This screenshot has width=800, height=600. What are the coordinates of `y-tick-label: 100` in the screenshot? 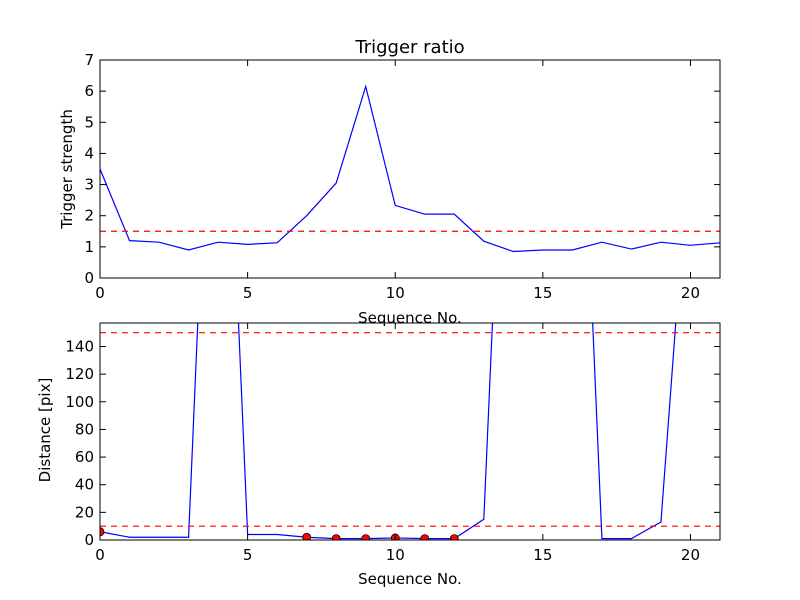 It's located at (79, 402).